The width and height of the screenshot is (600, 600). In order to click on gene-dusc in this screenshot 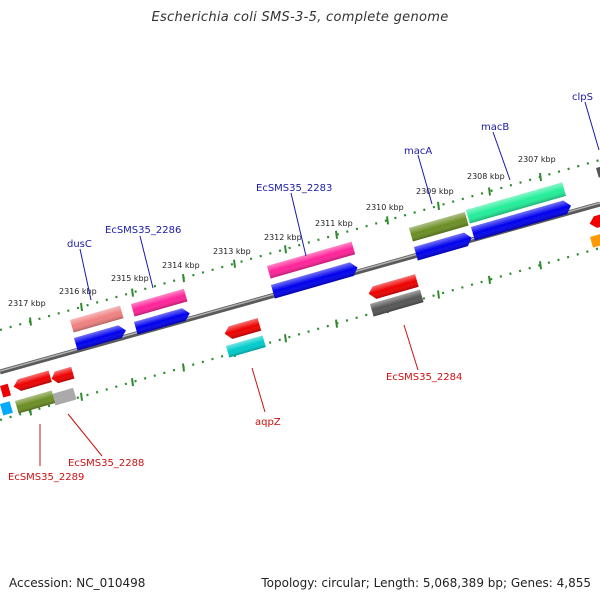, I will do `click(97, 319)`.